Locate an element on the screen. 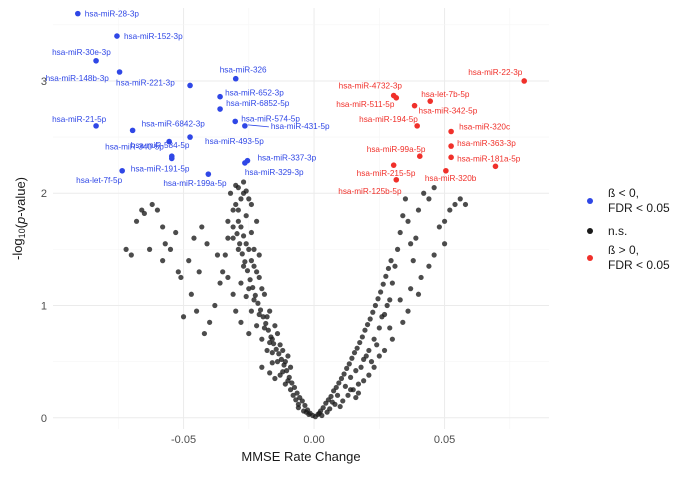 This screenshot has height=477, width=700. legend: ß < 0,FDR < 0.05n.s.ß > 0,FDR < 0.05 is located at coordinates (628, 229).